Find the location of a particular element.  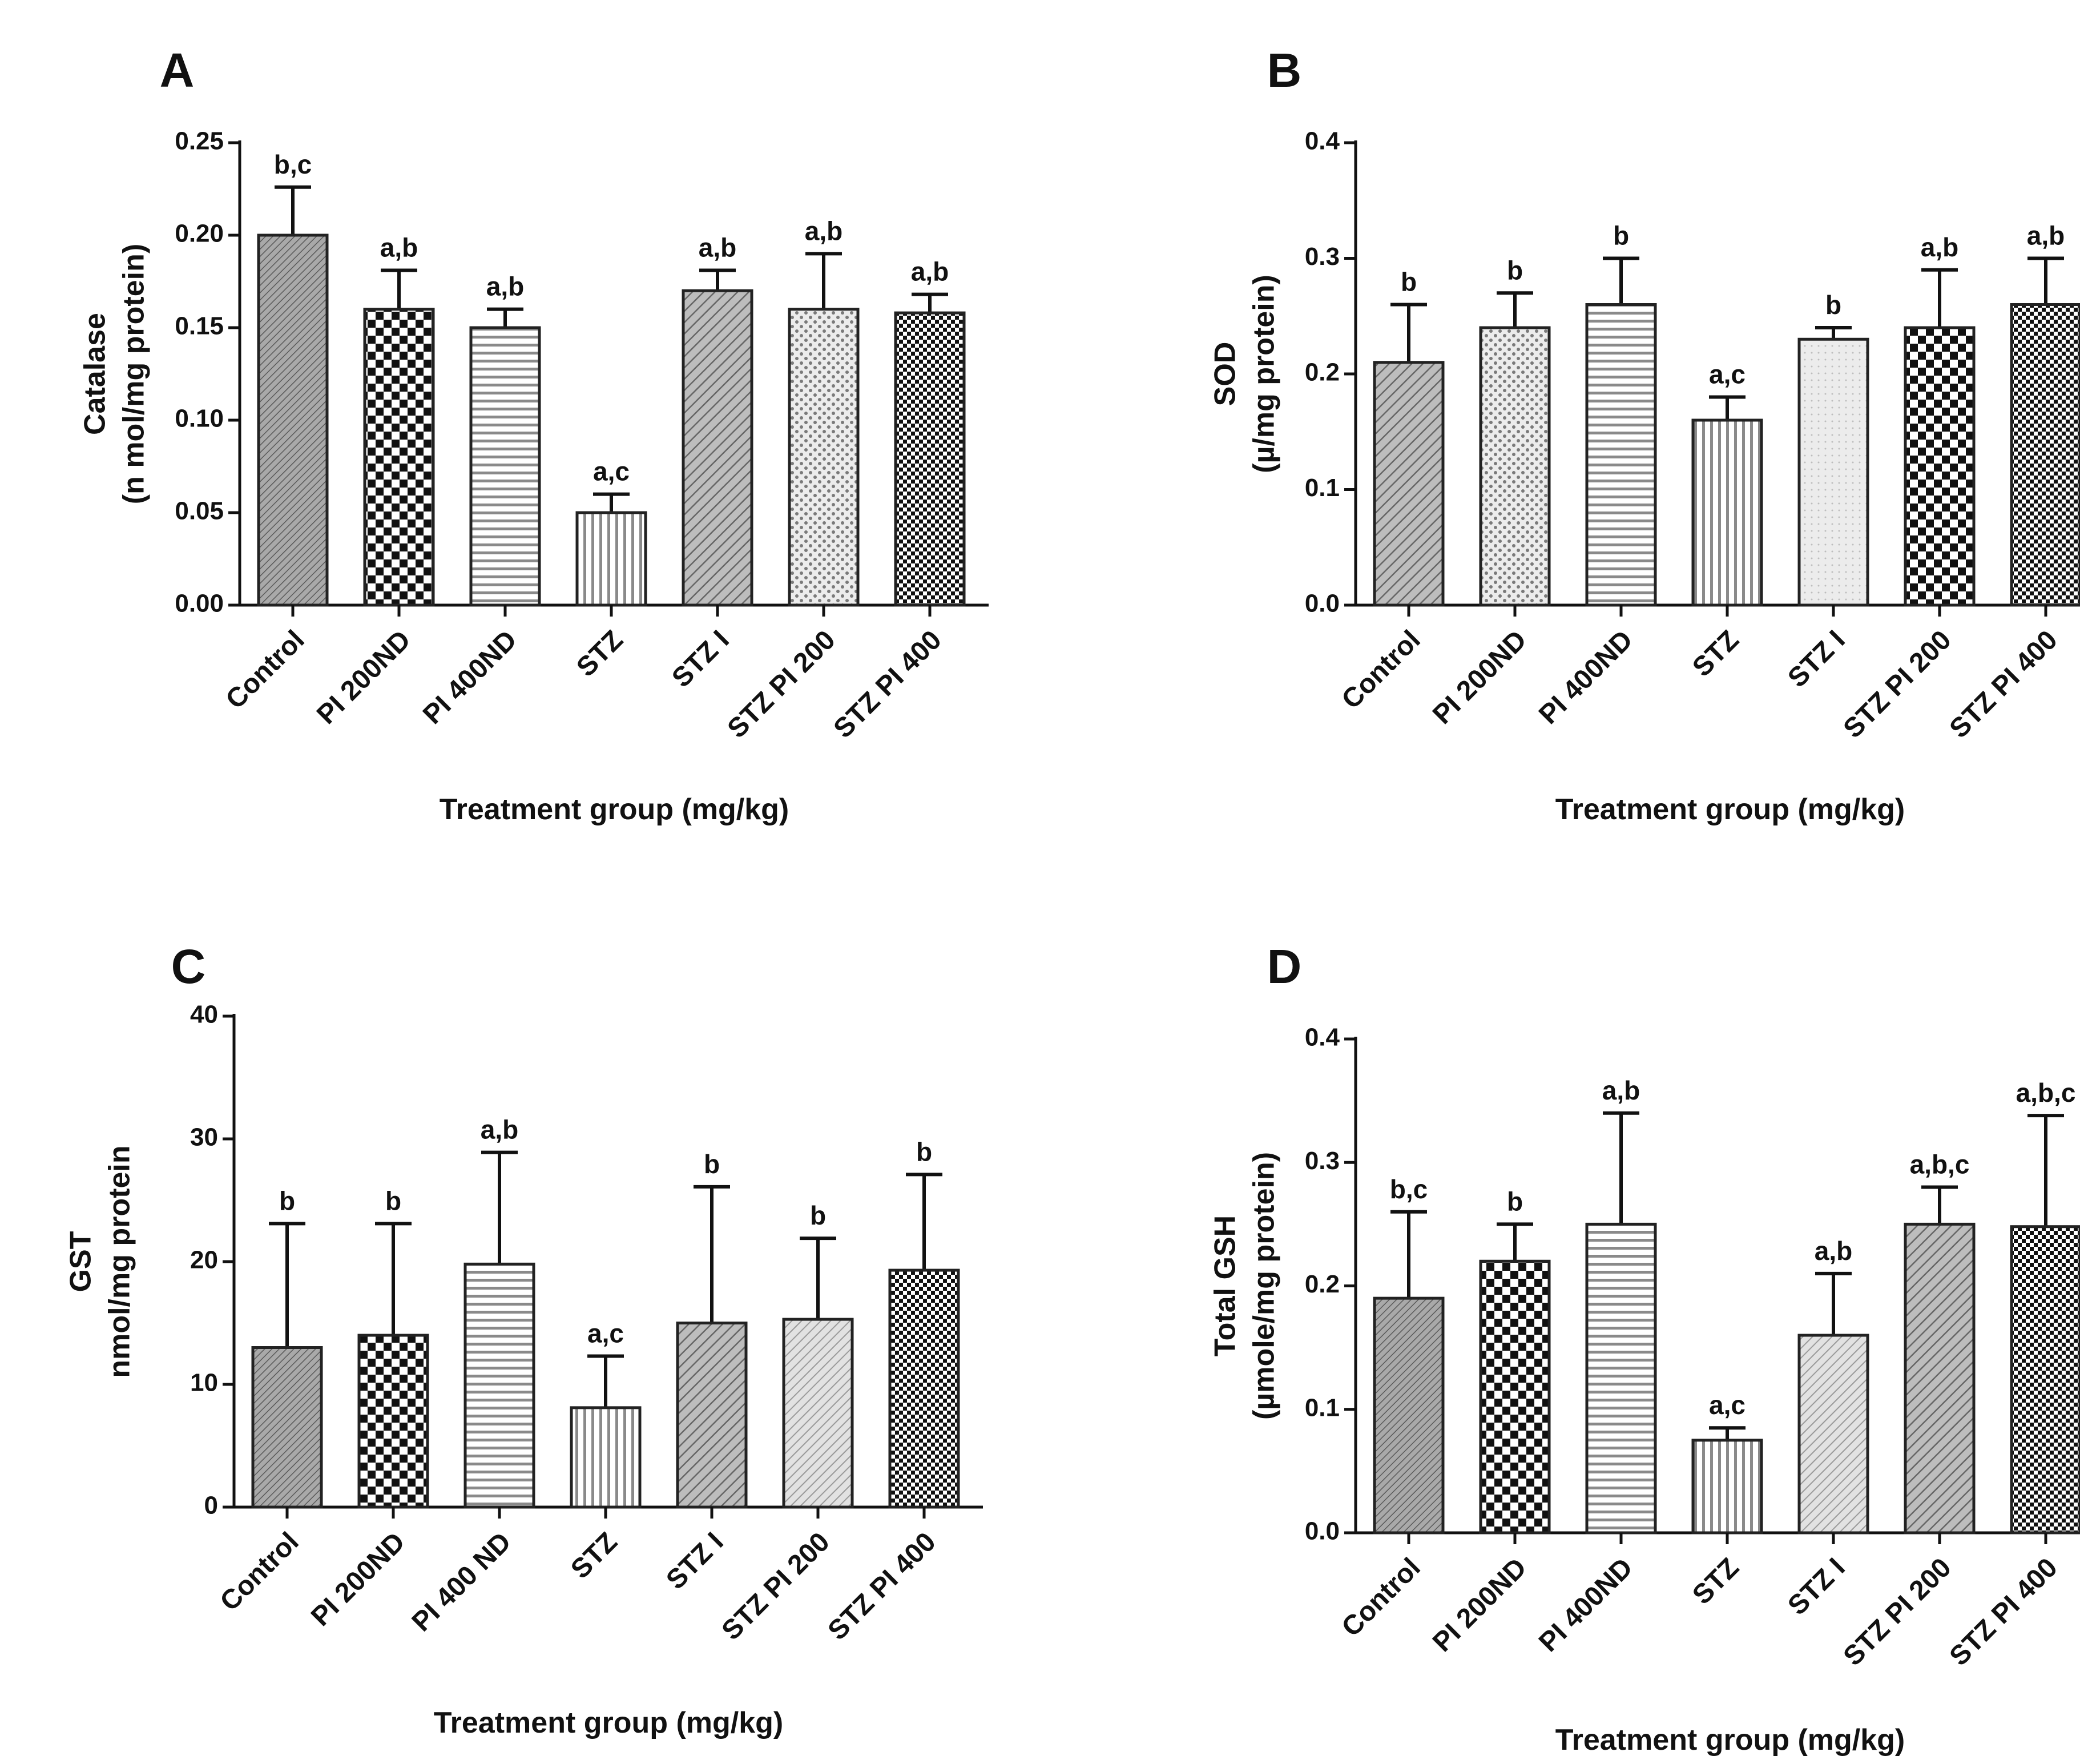

y-axis-title: (µ/mg protein) is located at coordinates (1264, 374).